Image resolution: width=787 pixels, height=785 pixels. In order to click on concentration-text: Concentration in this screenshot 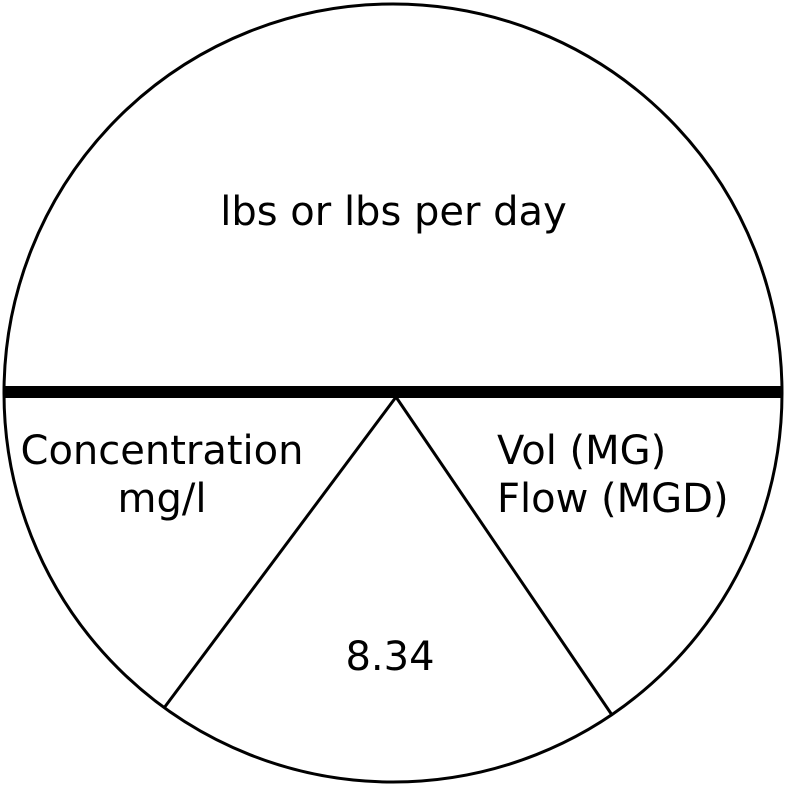, I will do `click(162, 451)`.